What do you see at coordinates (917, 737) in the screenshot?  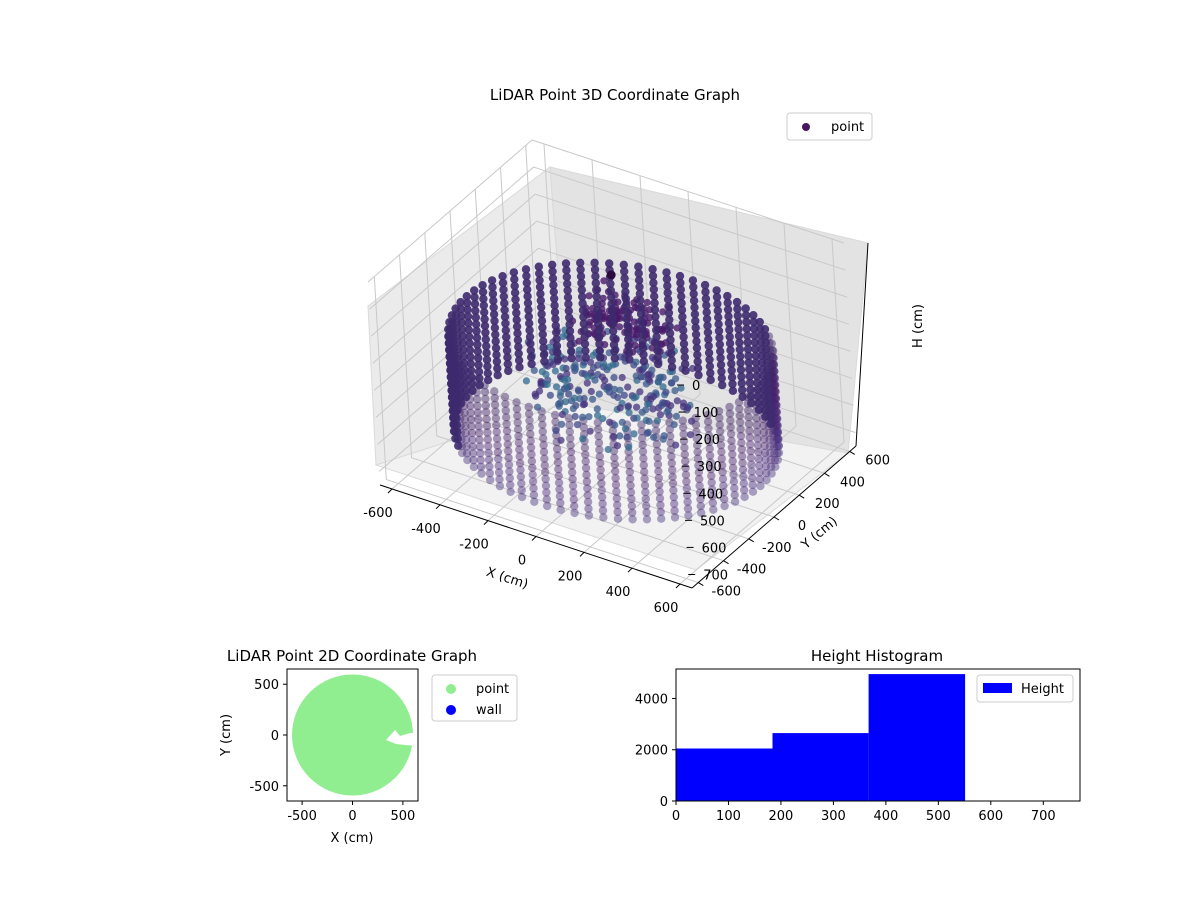 I see `histogram-bar` at bounding box center [917, 737].